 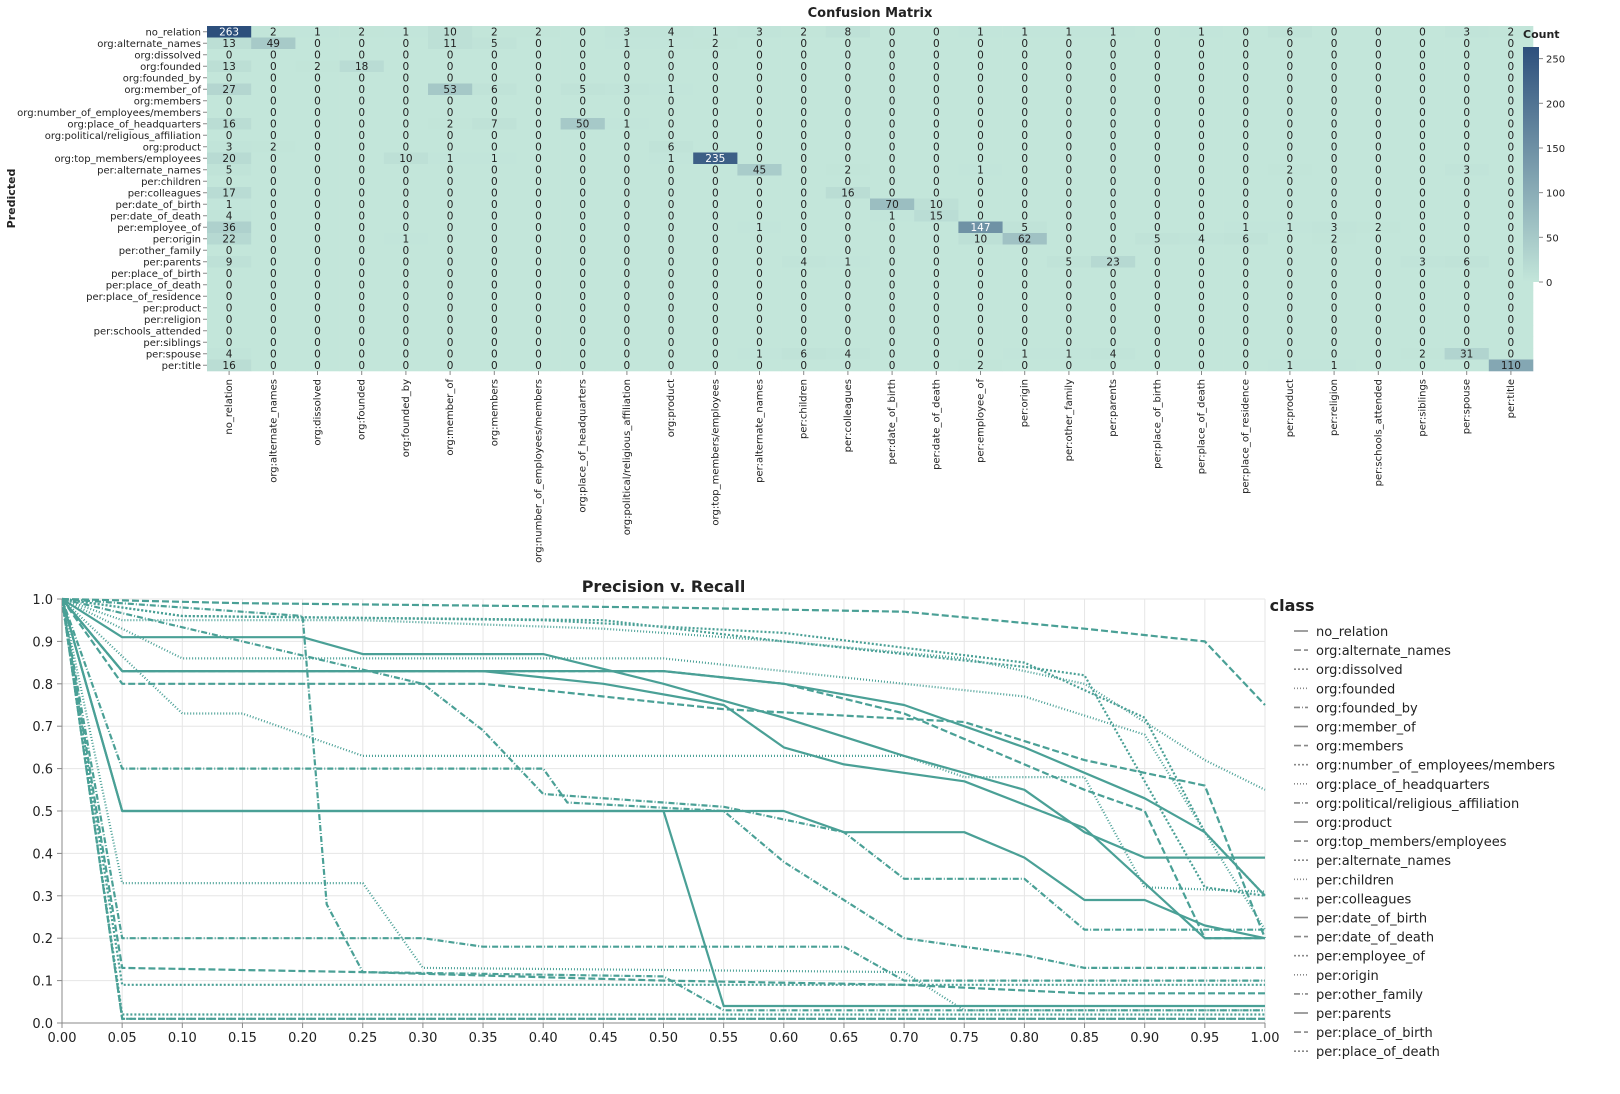 I want to click on cell-value-label: 70, so click(x=891, y=205).